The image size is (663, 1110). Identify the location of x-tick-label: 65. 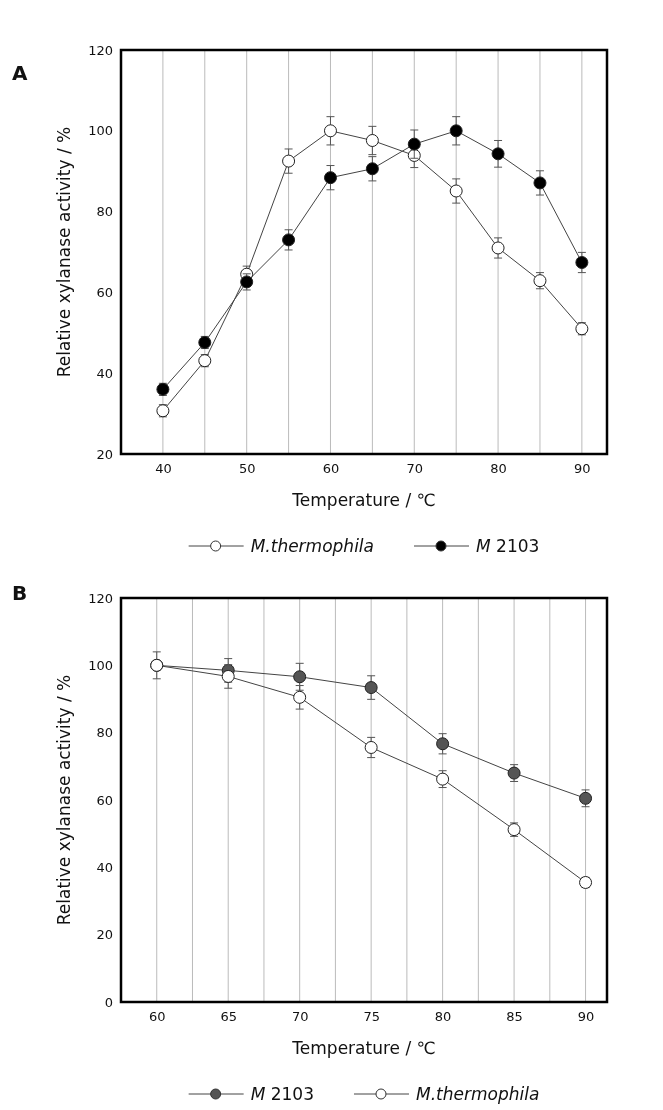
(228, 1017).